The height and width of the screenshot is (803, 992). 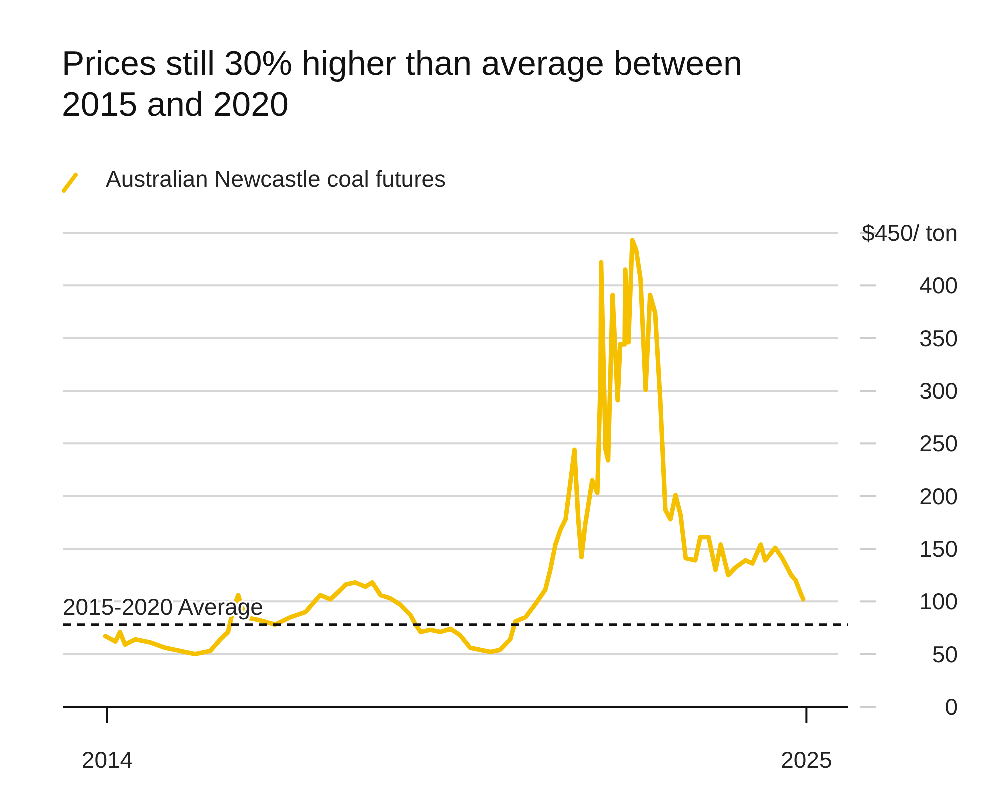 What do you see at coordinates (939, 496) in the screenshot?
I see `y-tick-label: 200` at bounding box center [939, 496].